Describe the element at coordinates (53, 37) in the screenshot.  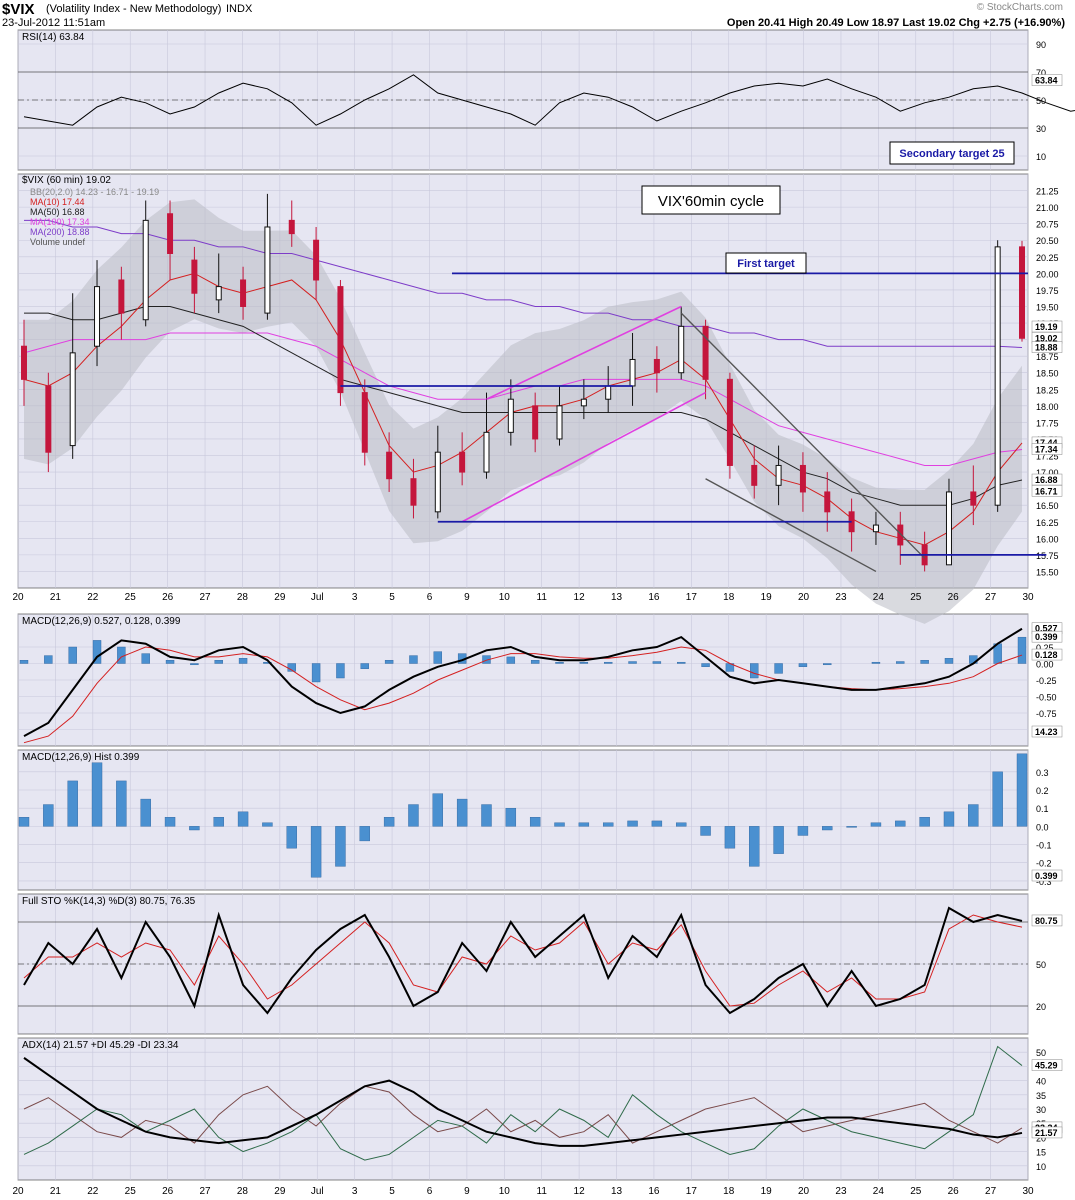
I see `panel-title: RSI(14) 63.84` at that location.